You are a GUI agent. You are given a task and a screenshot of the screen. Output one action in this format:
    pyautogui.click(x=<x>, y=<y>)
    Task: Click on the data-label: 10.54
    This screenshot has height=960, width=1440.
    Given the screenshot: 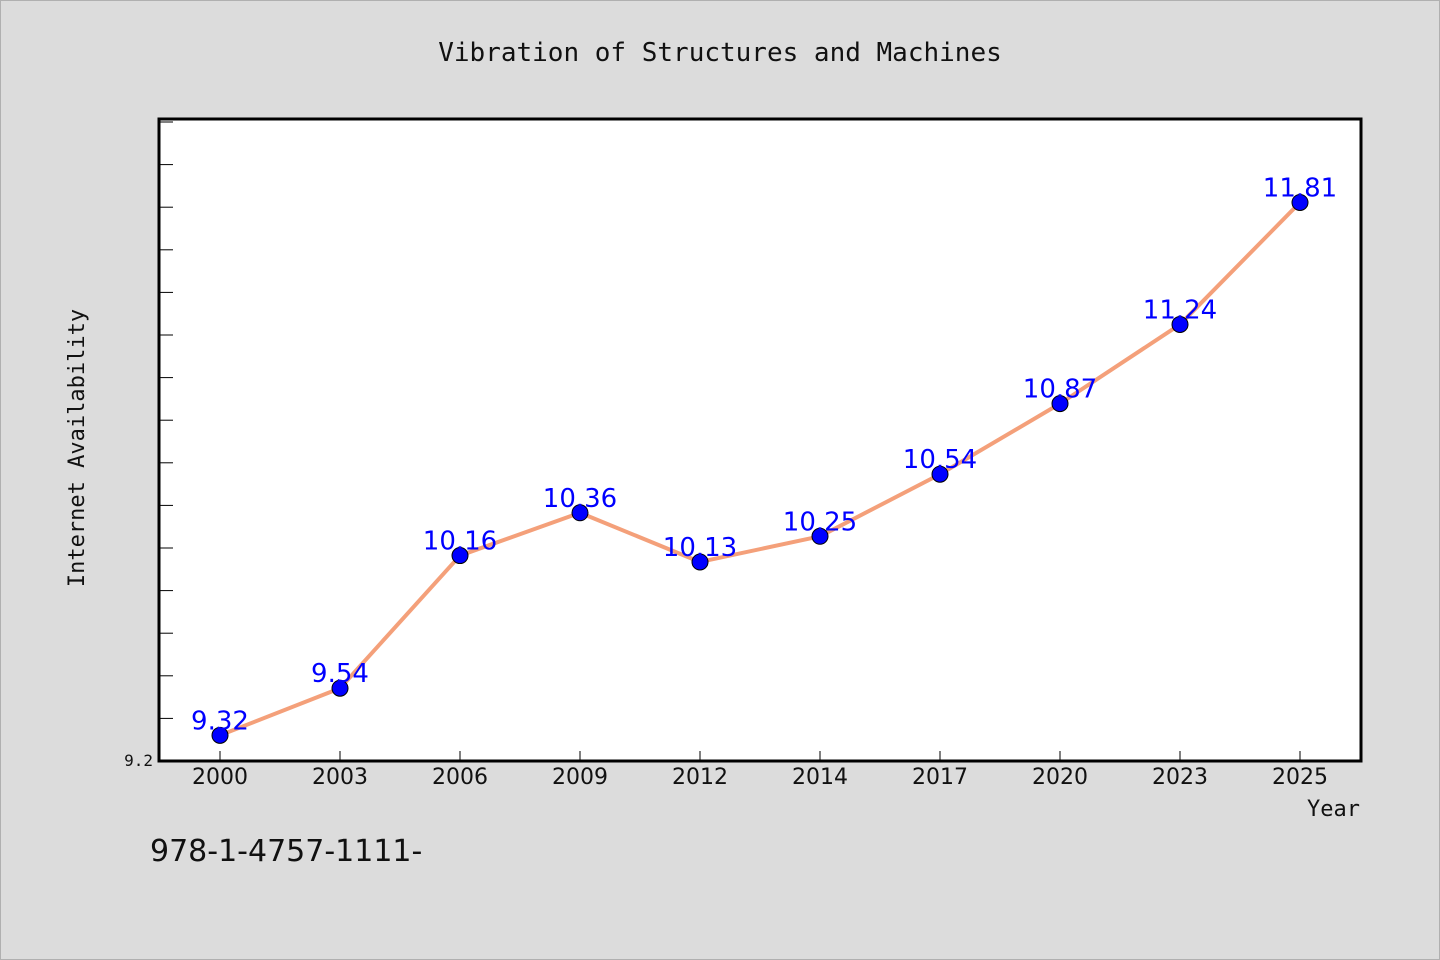 What is the action you would take?
    pyautogui.click(x=940, y=460)
    